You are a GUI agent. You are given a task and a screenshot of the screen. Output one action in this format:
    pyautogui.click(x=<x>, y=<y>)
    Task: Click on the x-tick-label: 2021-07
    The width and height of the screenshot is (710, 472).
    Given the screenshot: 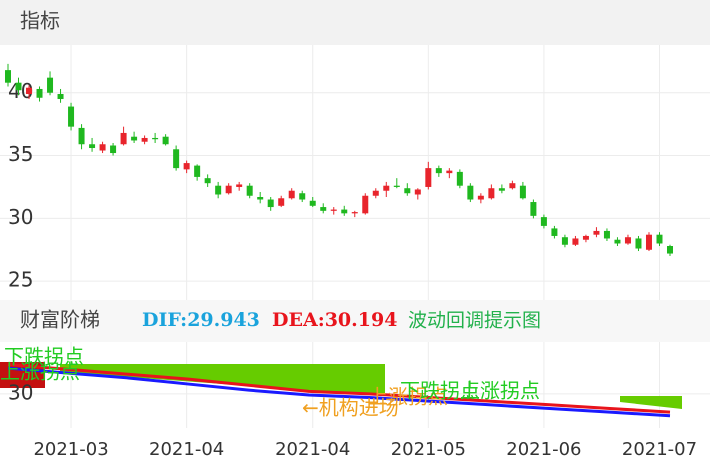 What is the action you would take?
    pyautogui.click(x=659, y=449)
    